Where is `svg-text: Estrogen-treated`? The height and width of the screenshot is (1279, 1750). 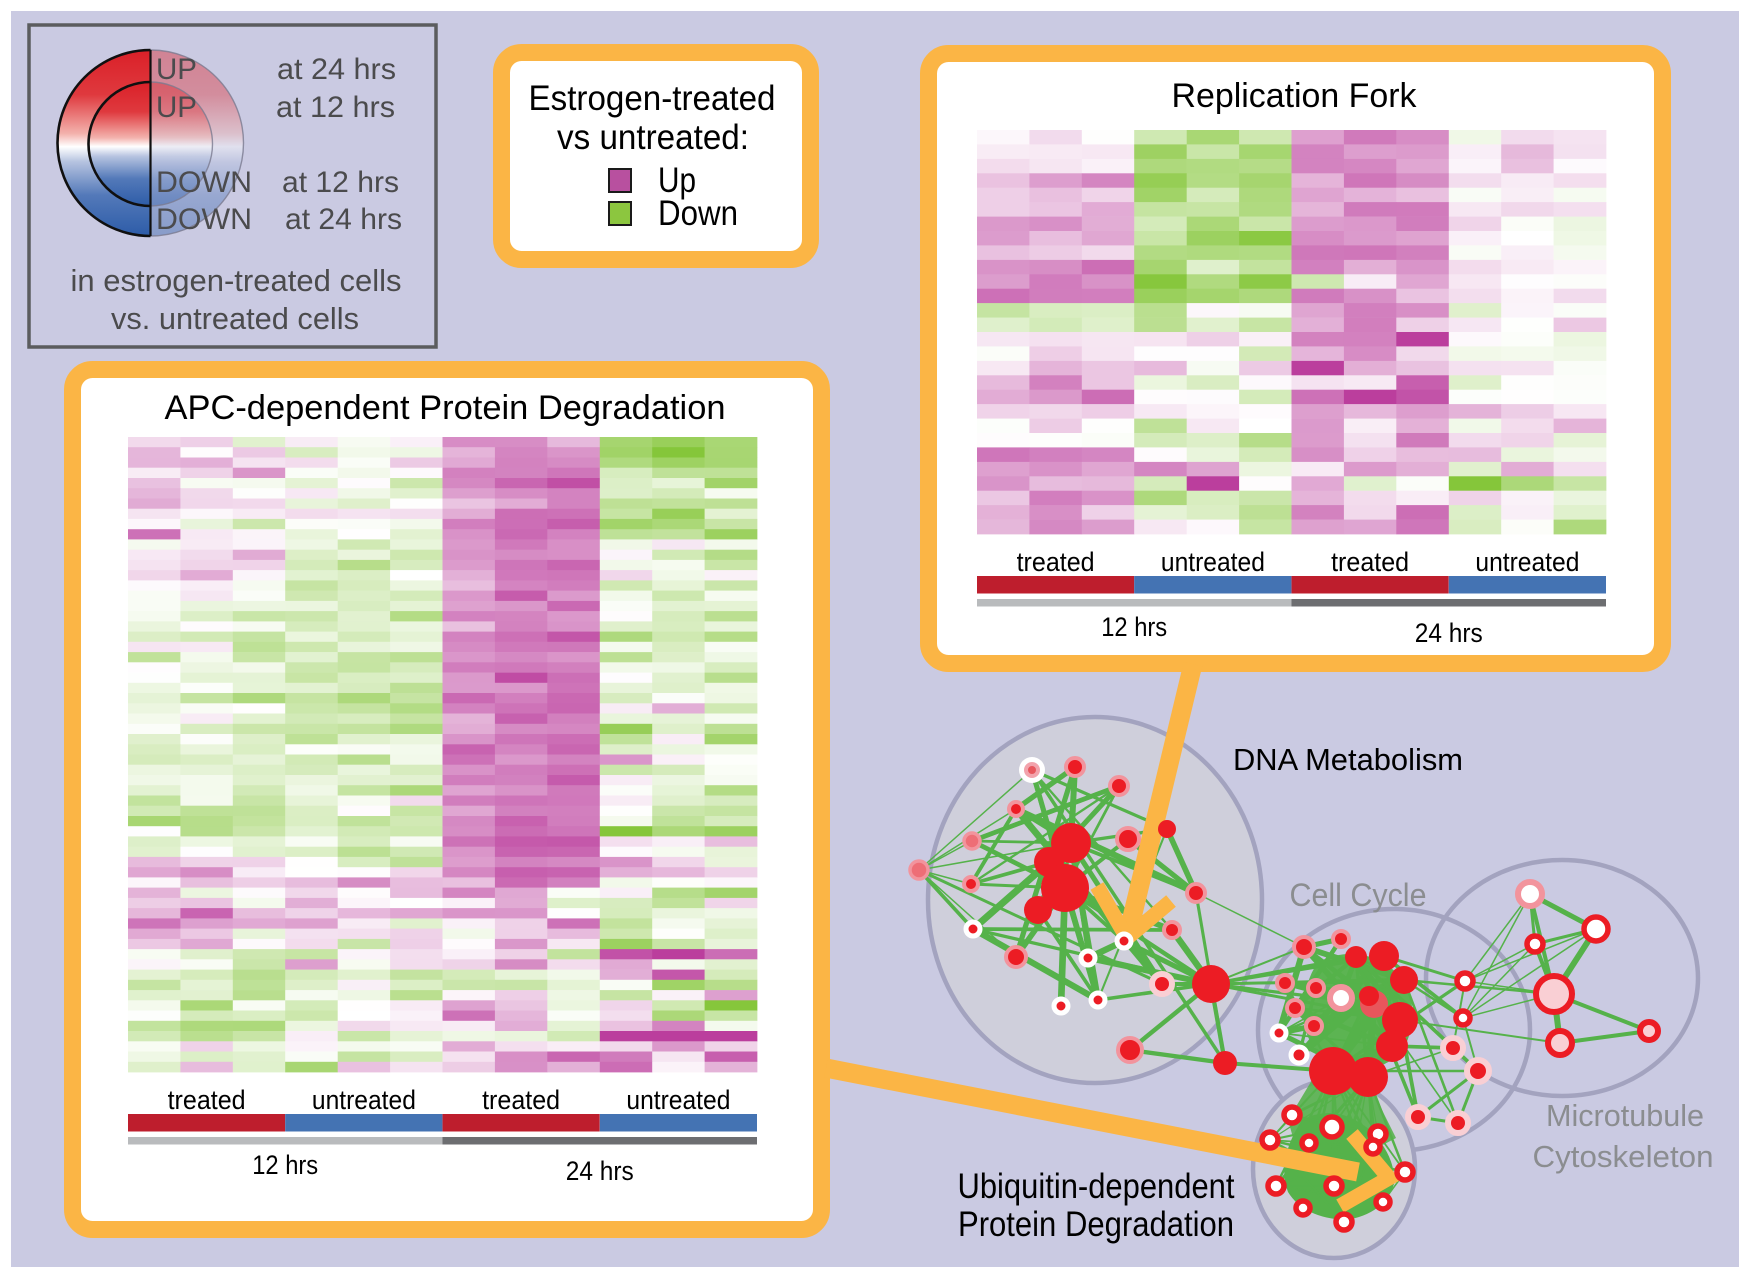 svg-text: Estrogen-treated is located at coordinates (652, 98).